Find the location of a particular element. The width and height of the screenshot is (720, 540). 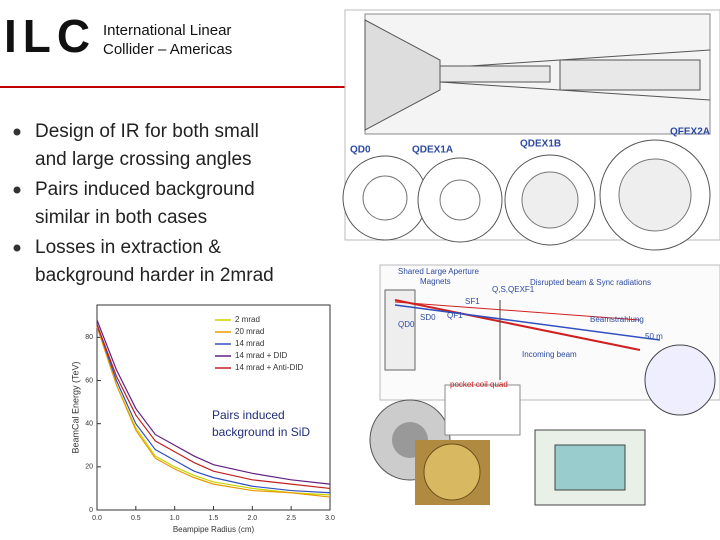

x-tick-label: 0.0 is located at coordinates (97, 518).